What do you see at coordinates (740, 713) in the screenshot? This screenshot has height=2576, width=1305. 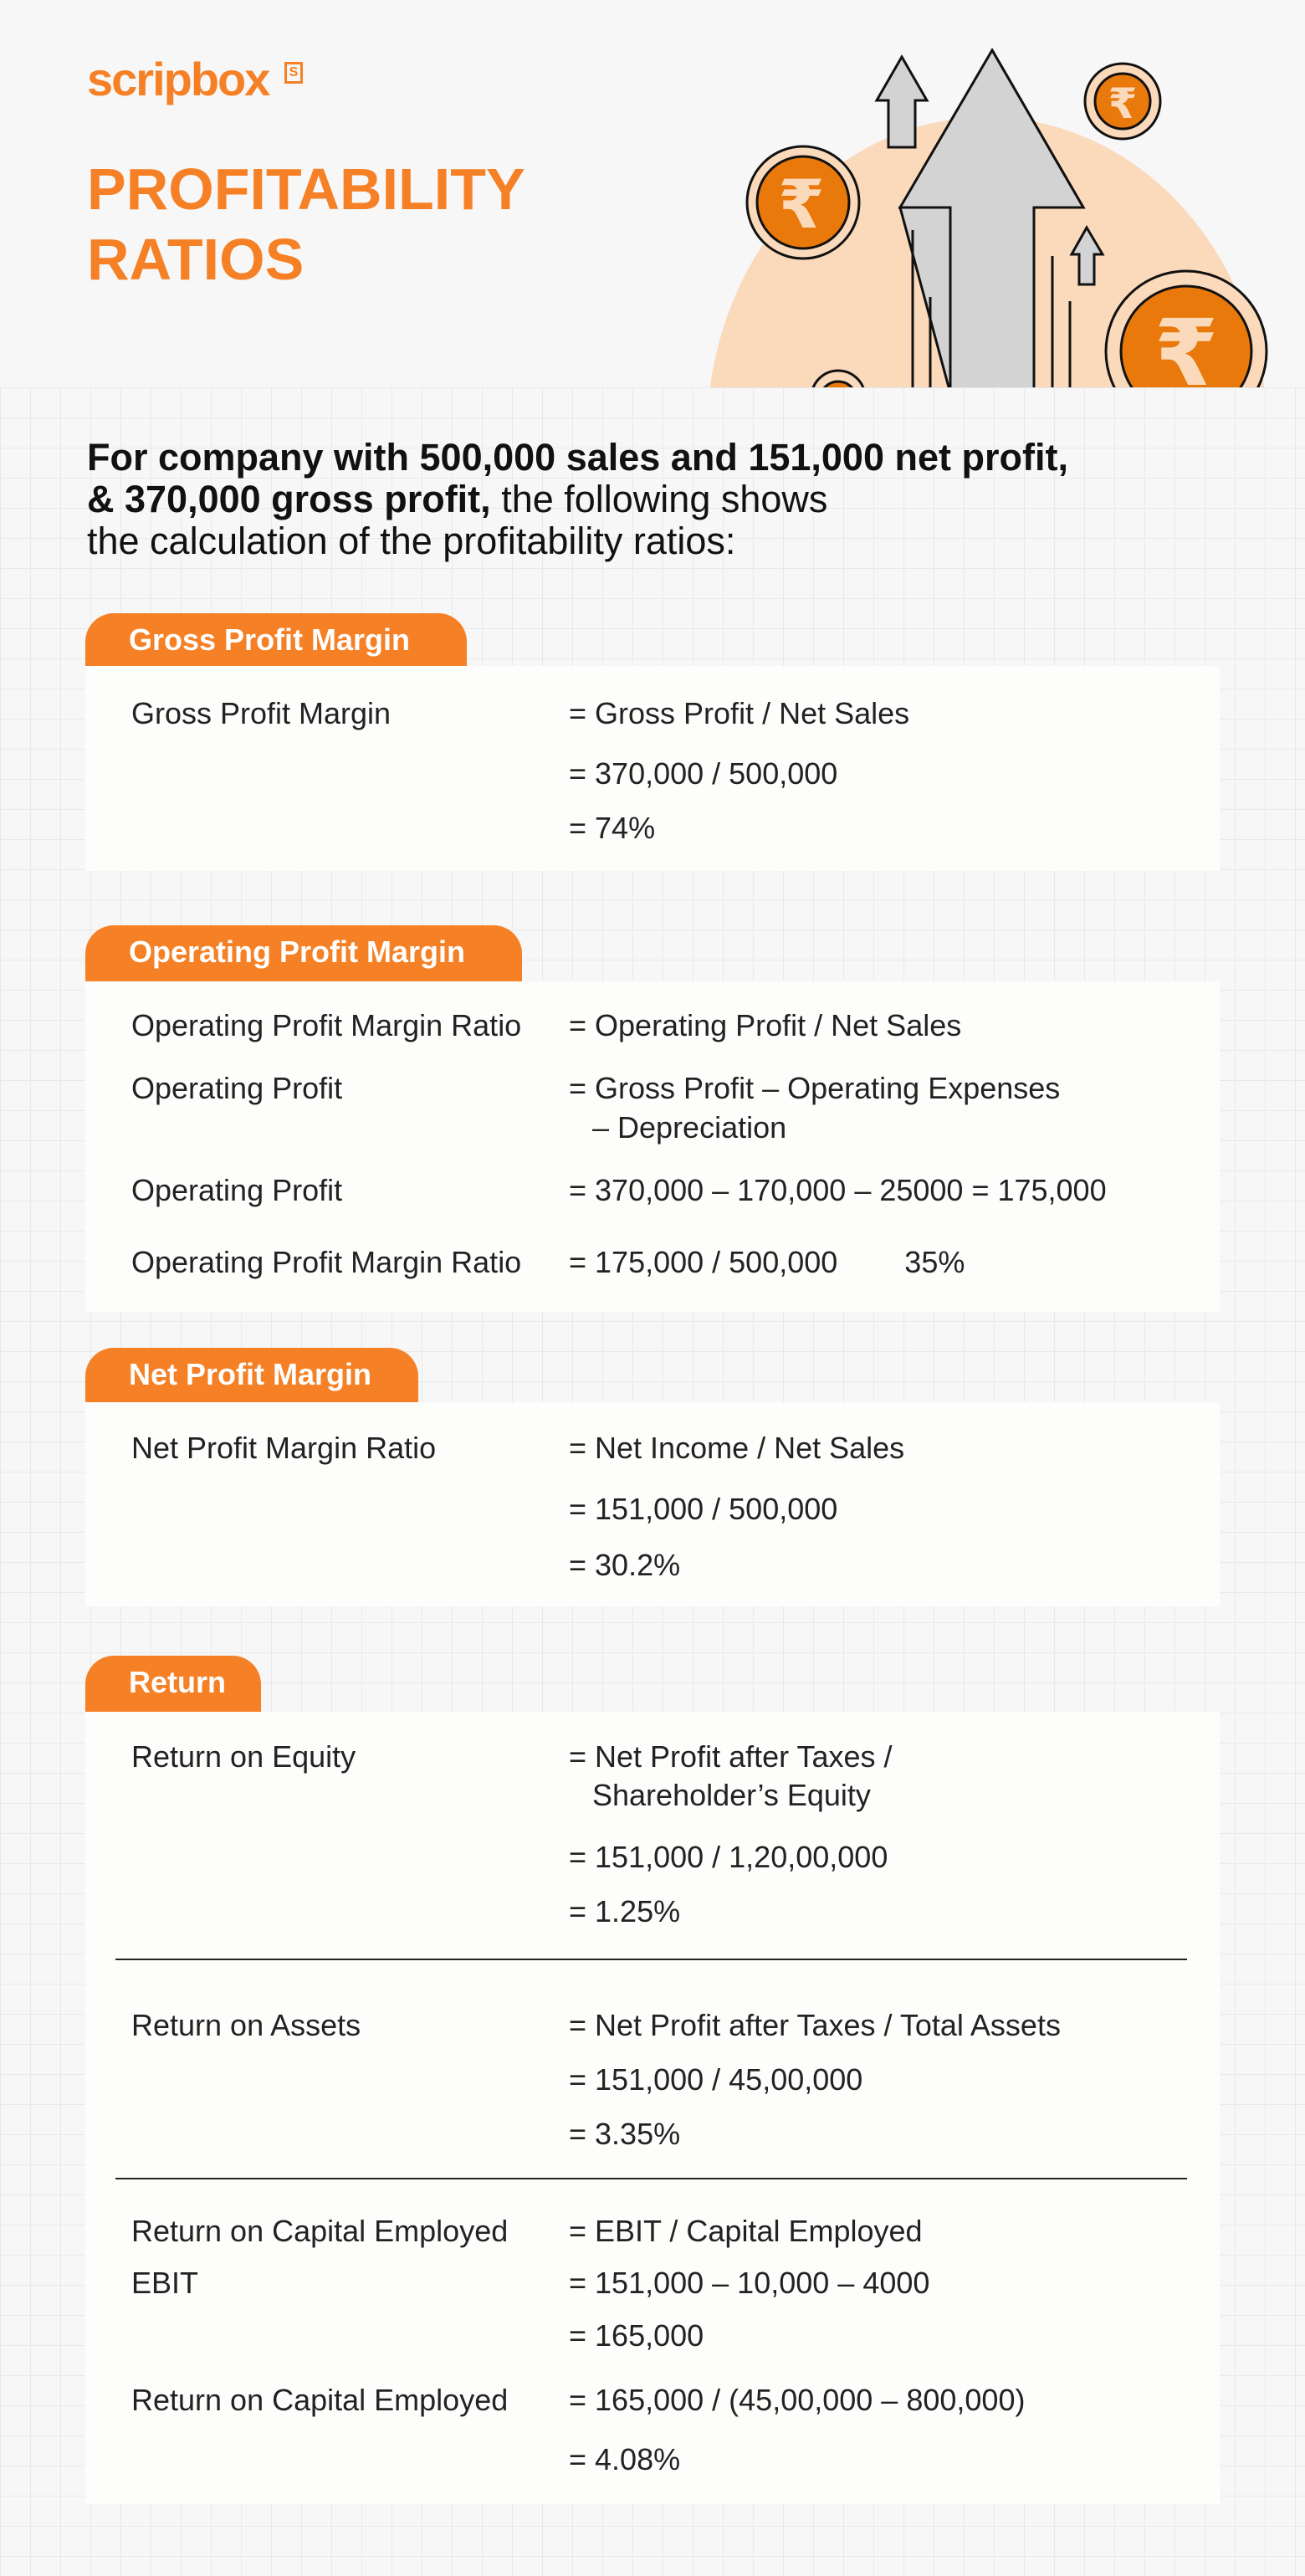 I see `row-value: = Gross Profit / Net Sales` at bounding box center [740, 713].